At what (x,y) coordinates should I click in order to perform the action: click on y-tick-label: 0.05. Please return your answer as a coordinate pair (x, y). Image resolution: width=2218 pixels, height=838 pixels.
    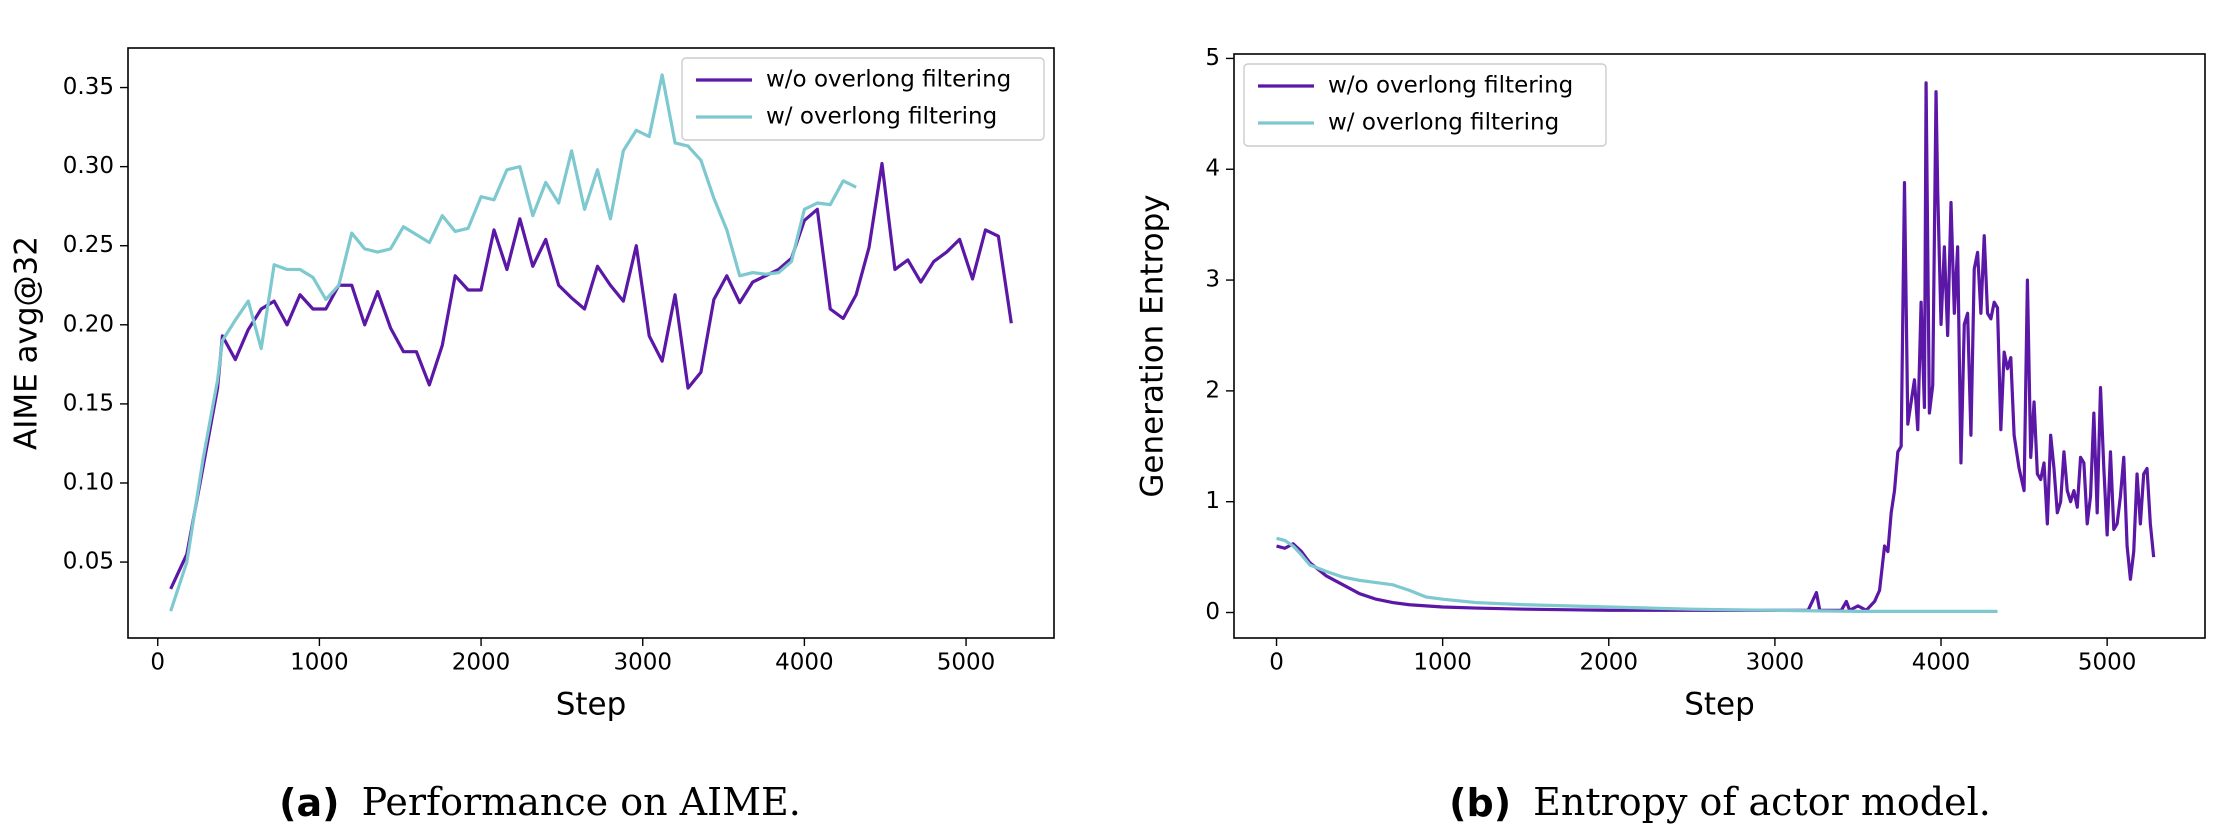
    Looking at the image, I should click on (88, 562).